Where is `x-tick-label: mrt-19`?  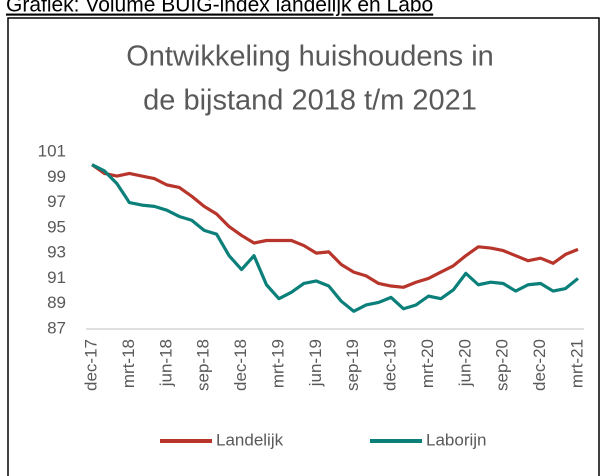
x-tick-label: mrt-19 is located at coordinates (277, 363).